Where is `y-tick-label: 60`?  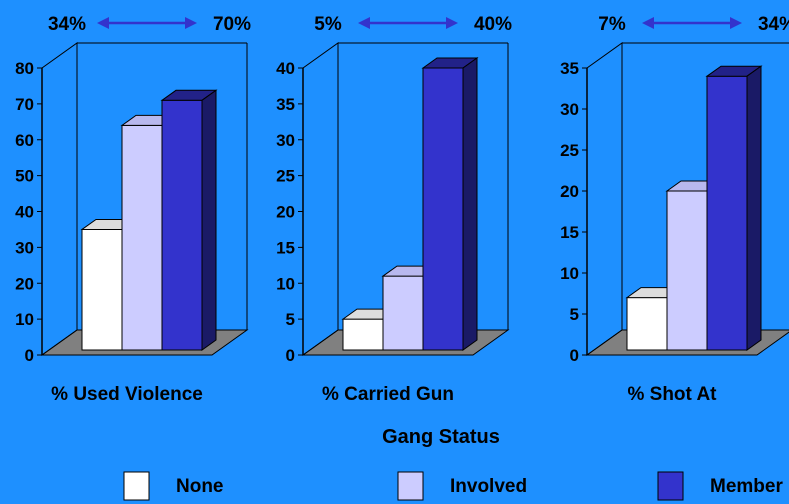 y-tick-label: 60 is located at coordinates (24, 140).